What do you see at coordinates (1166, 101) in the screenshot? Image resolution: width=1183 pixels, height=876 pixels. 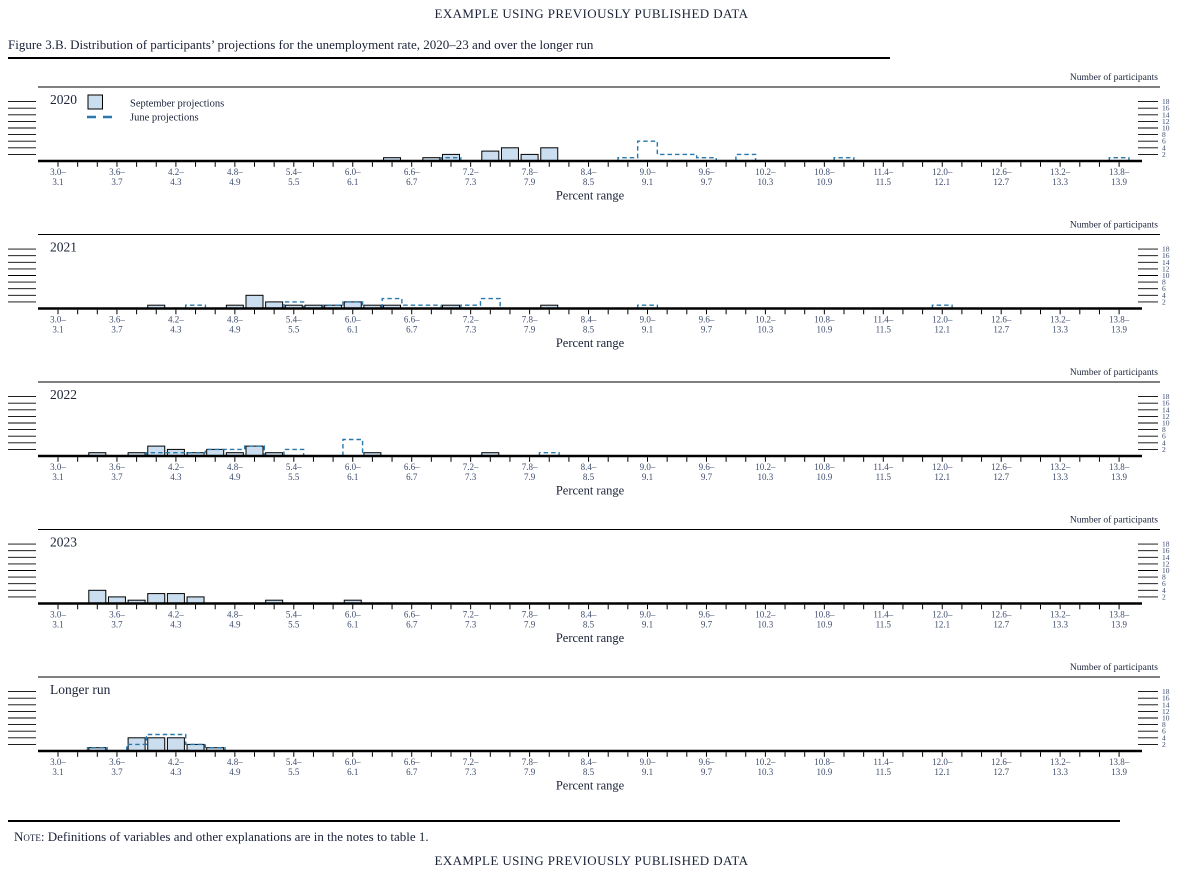 I see `y-tick-label: 18` at bounding box center [1166, 101].